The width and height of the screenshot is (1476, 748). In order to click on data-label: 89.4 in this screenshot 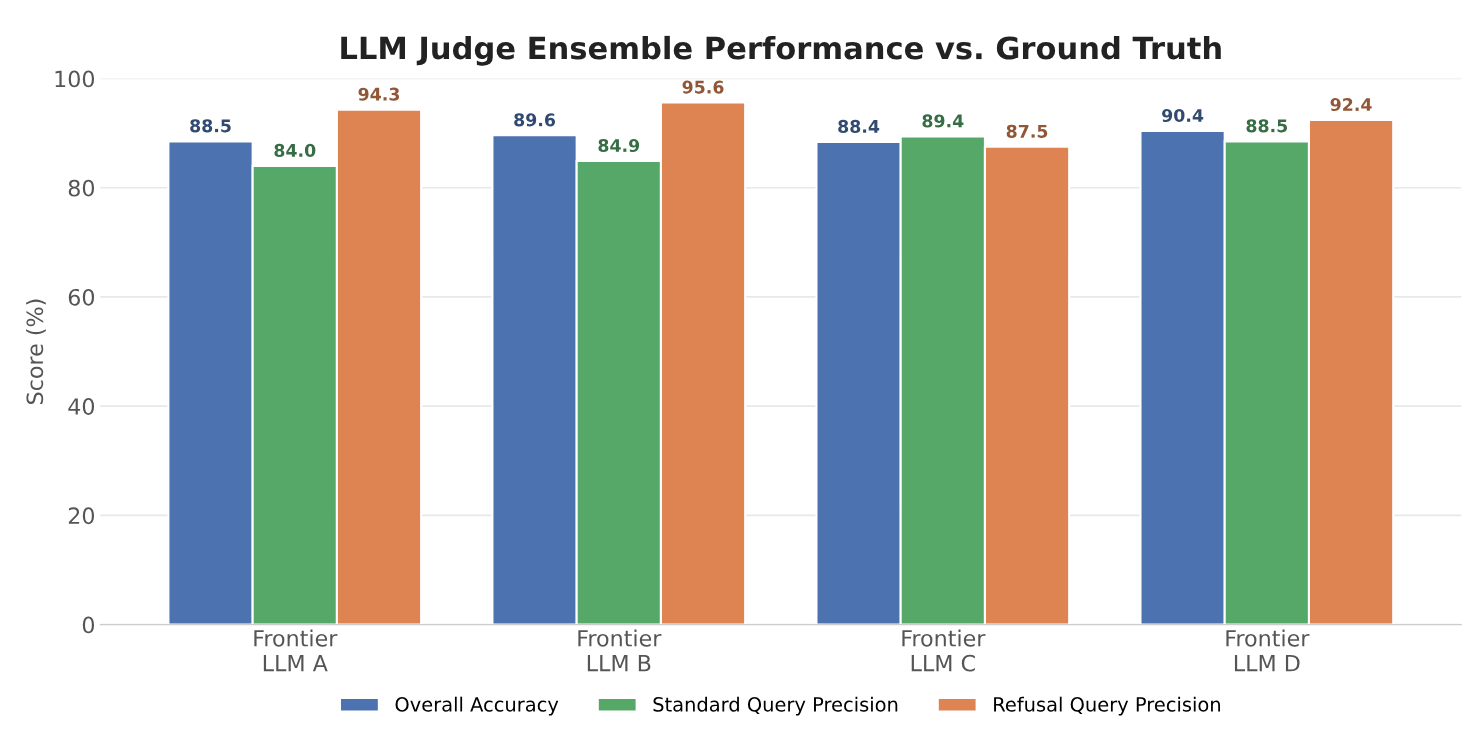, I will do `click(943, 121)`.